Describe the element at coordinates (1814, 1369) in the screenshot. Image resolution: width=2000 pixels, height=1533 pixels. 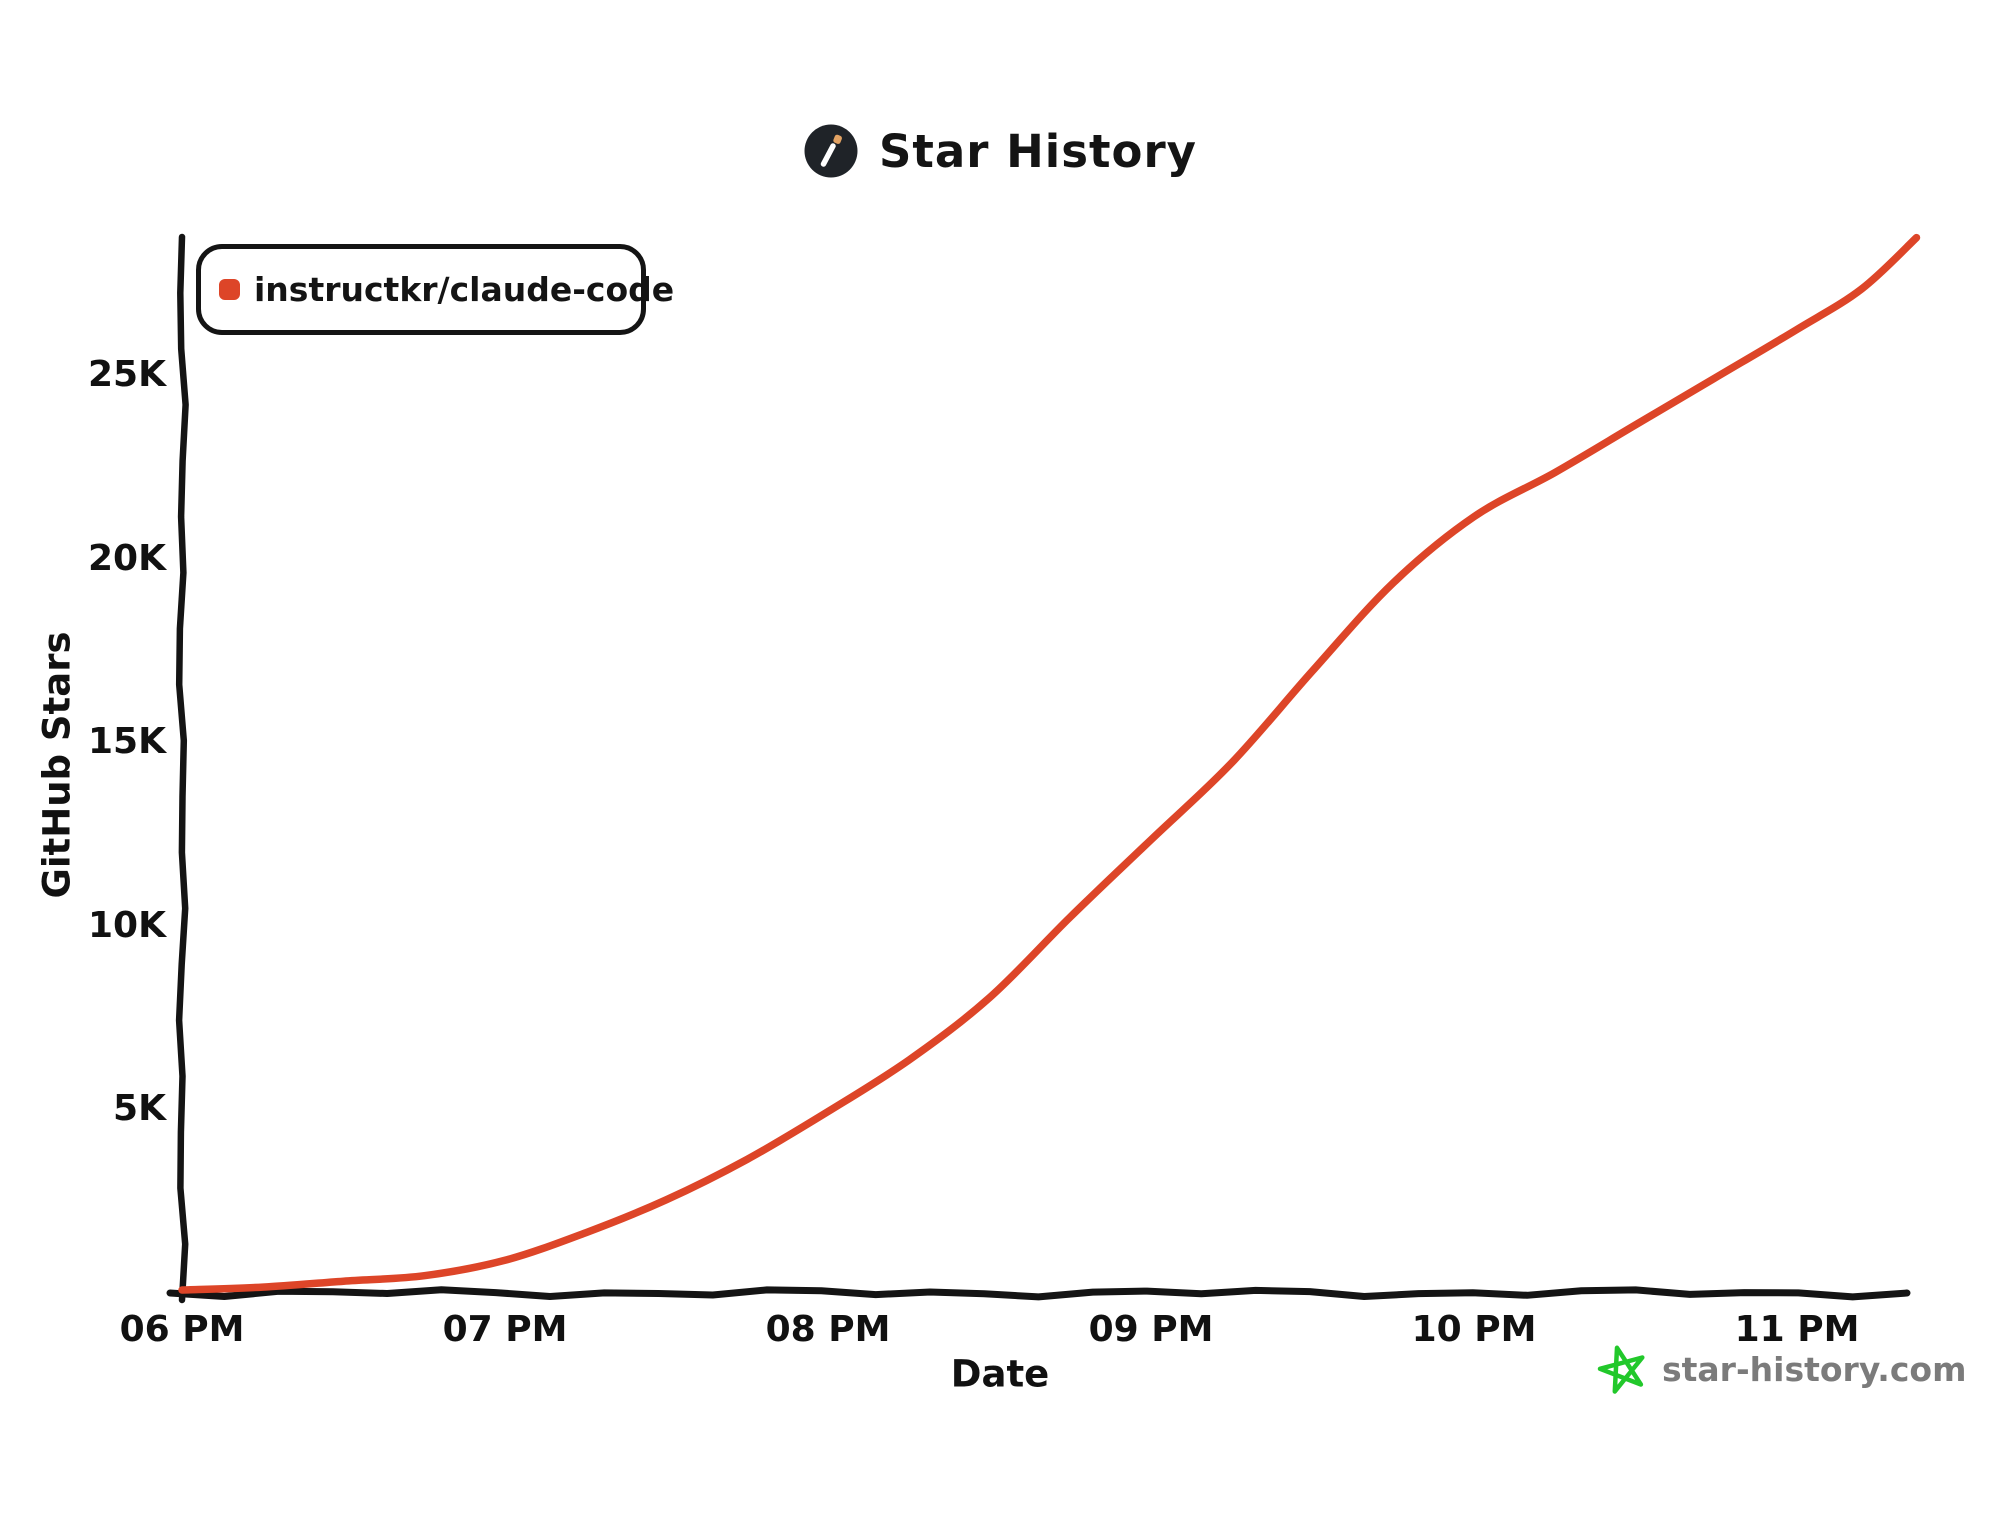
I see `watermark-text: star-history.com` at that location.